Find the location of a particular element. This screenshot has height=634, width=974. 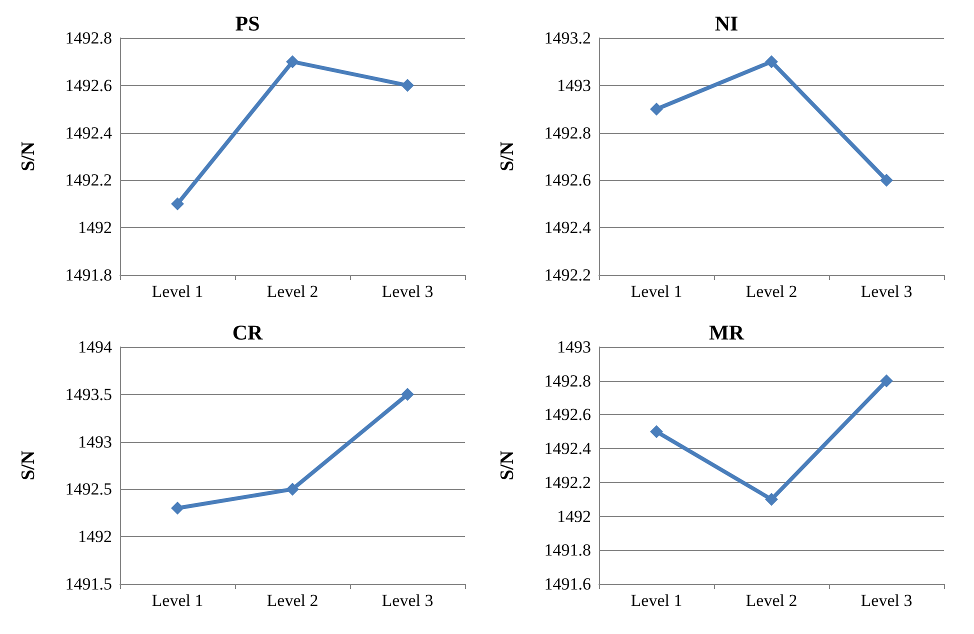

y-tick-label: 1493.2 is located at coordinates (567, 38).